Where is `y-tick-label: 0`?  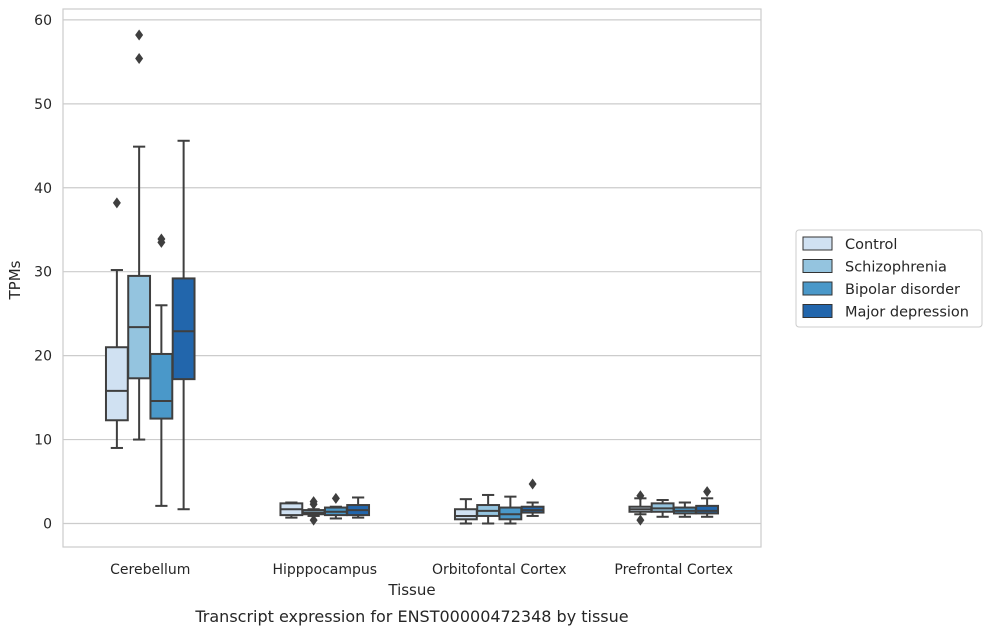
y-tick-label: 0 is located at coordinates (47, 524).